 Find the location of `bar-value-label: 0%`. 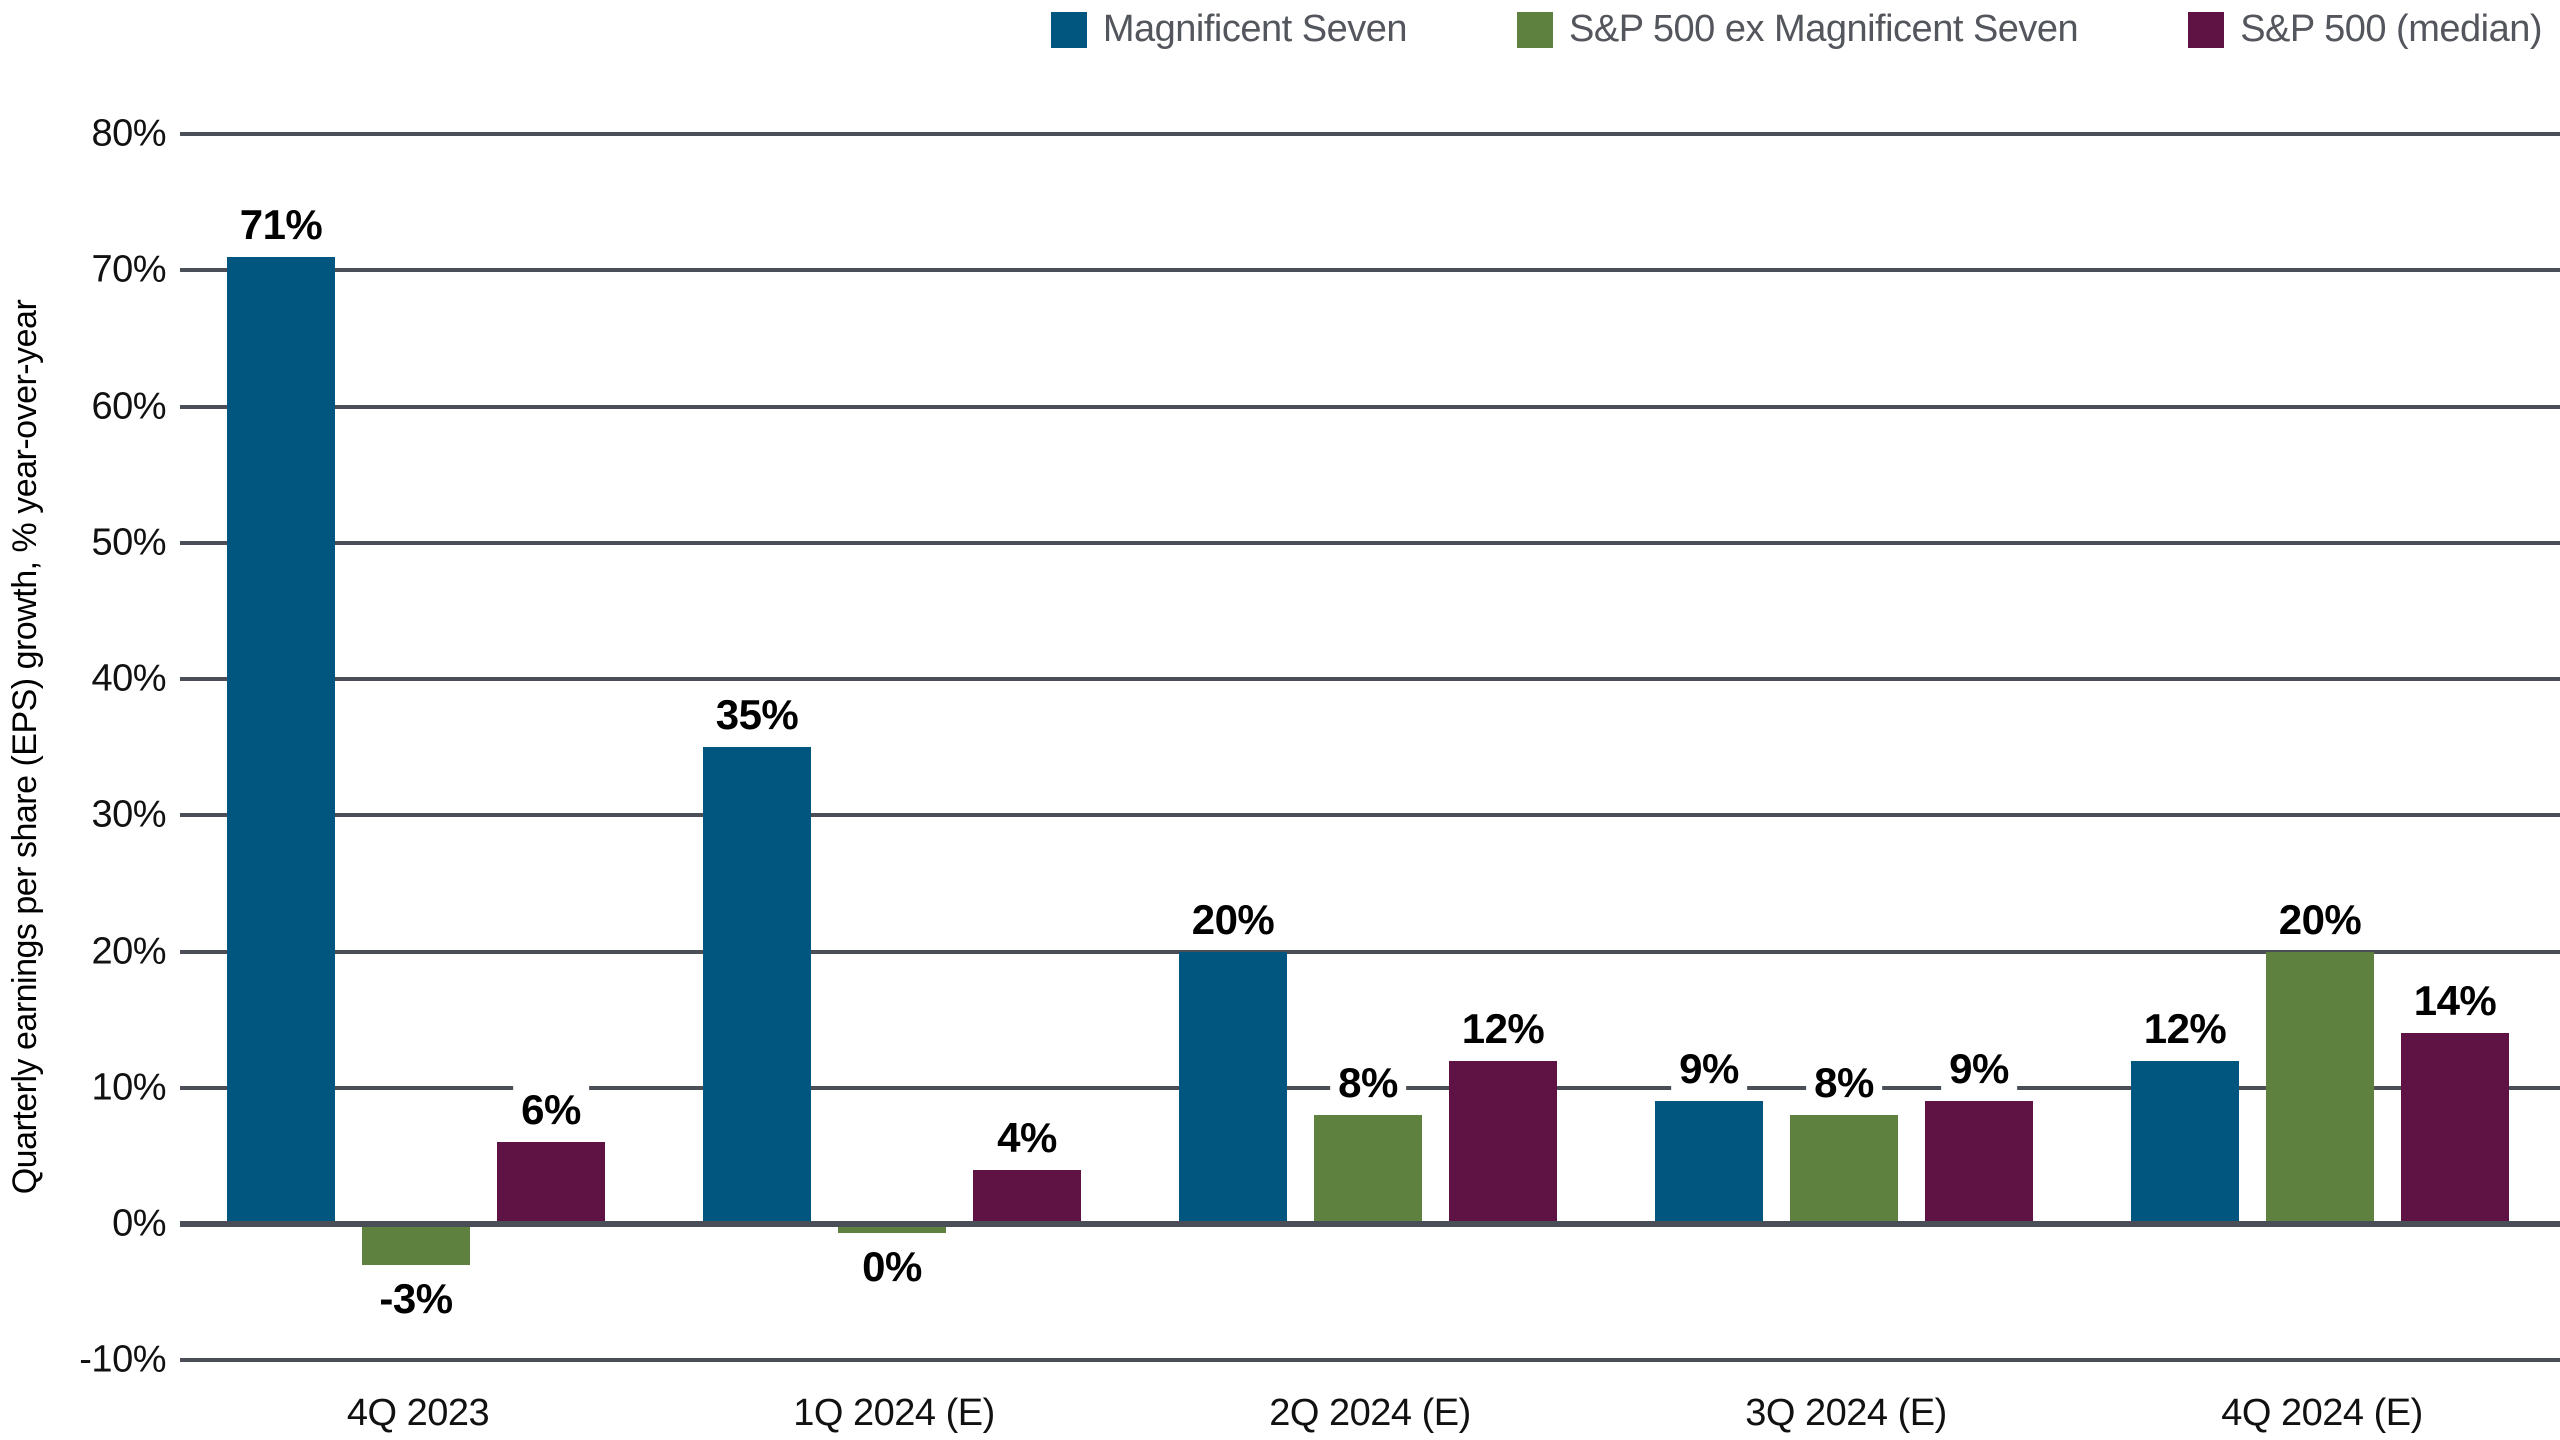

bar-value-label: 0% is located at coordinates (892, 1267).